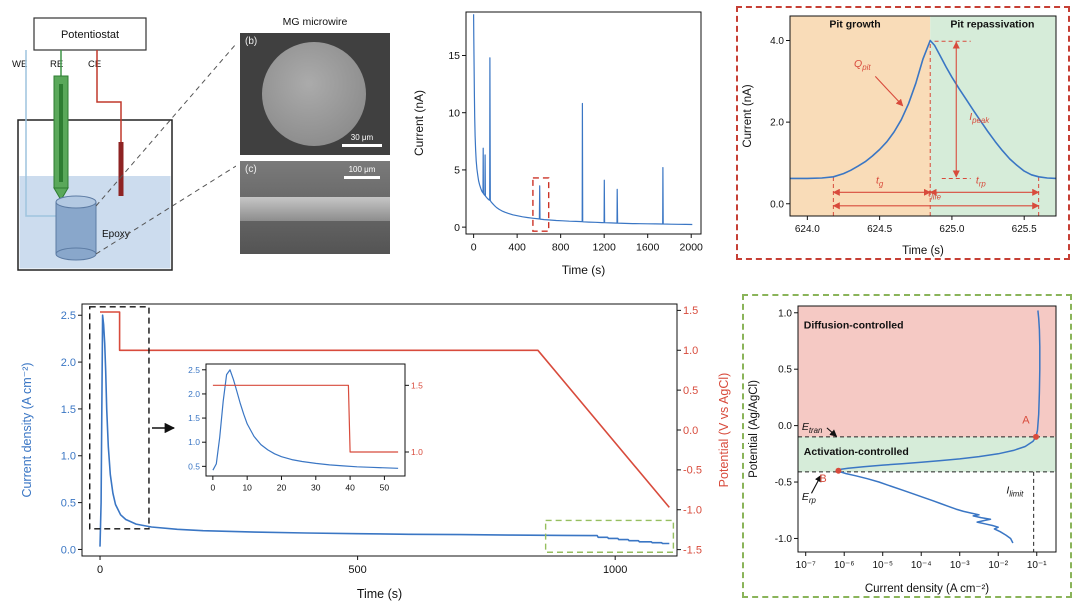 The image size is (1080, 607). Describe the element at coordinates (165, 210) in the screenshot. I see `zoom-connector-bottom` at that location.